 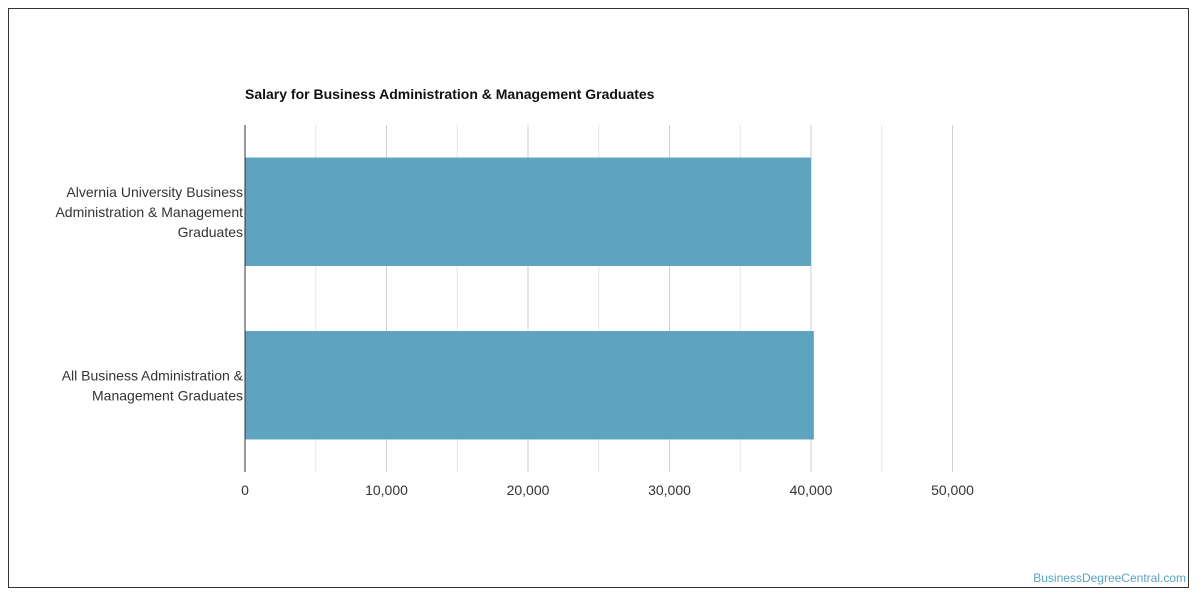 What do you see at coordinates (167, 395) in the screenshot?
I see `category-label-1-line-1: Management Graduates` at bounding box center [167, 395].